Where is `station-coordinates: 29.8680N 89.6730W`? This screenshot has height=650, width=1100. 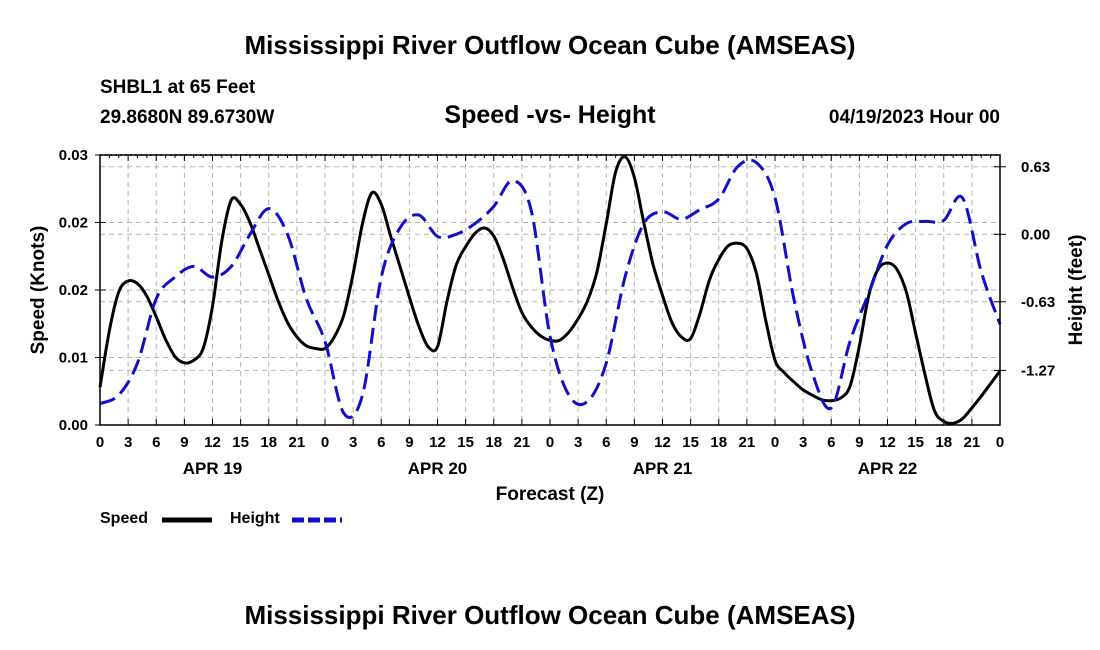
station-coordinates: 29.8680N 89.6730W is located at coordinates (187, 117).